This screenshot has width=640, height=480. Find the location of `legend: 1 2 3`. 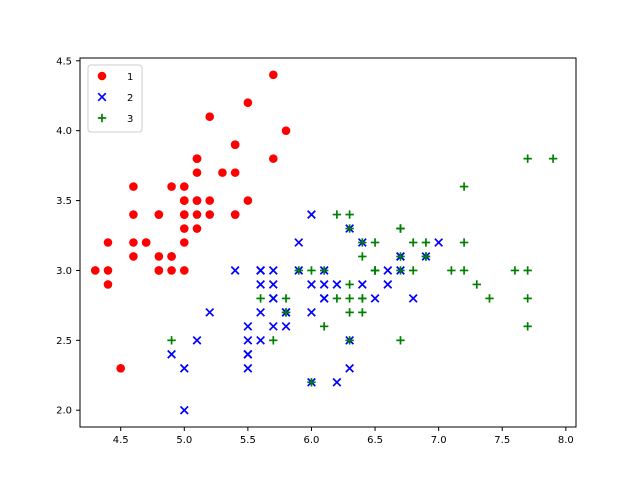

legend: 1 2 3 is located at coordinates (115, 98).